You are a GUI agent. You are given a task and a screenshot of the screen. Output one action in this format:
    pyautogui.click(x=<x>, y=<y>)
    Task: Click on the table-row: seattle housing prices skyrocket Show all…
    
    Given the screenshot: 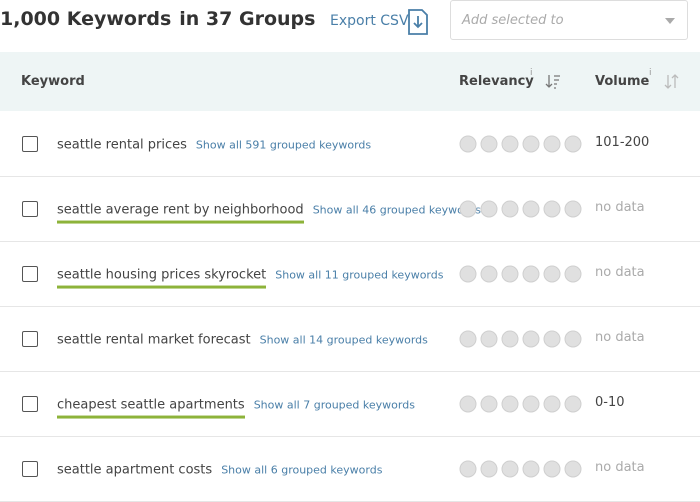 What is the action you would take?
    pyautogui.click(x=350, y=274)
    